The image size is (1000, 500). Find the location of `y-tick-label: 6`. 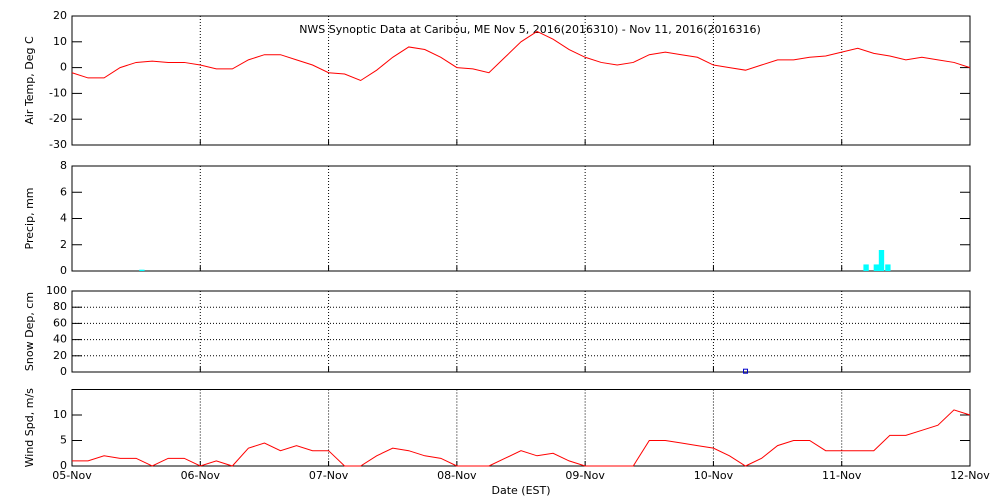

y-tick-label: 6 is located at coordinates (63, 191).